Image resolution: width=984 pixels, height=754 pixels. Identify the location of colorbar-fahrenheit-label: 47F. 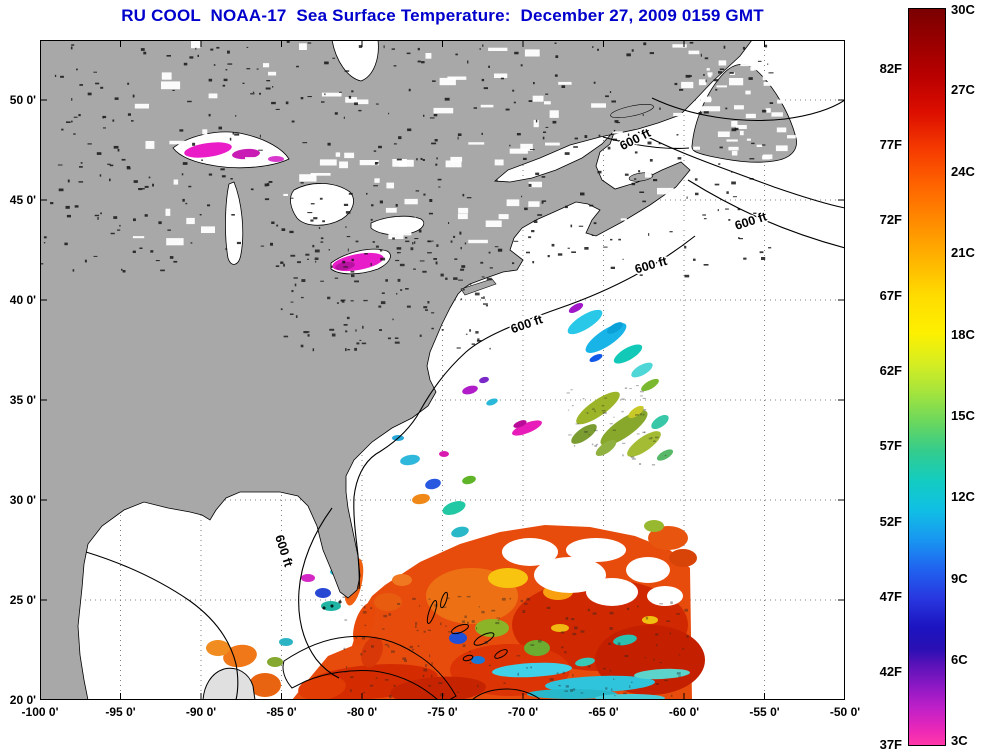
(890, 596).